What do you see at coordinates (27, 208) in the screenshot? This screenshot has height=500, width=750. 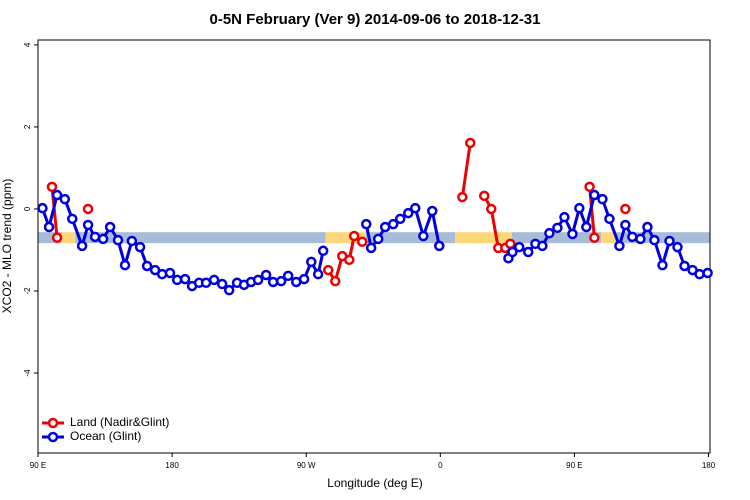 I see `y-tick-label: 0` at bounding box center [27, 208].